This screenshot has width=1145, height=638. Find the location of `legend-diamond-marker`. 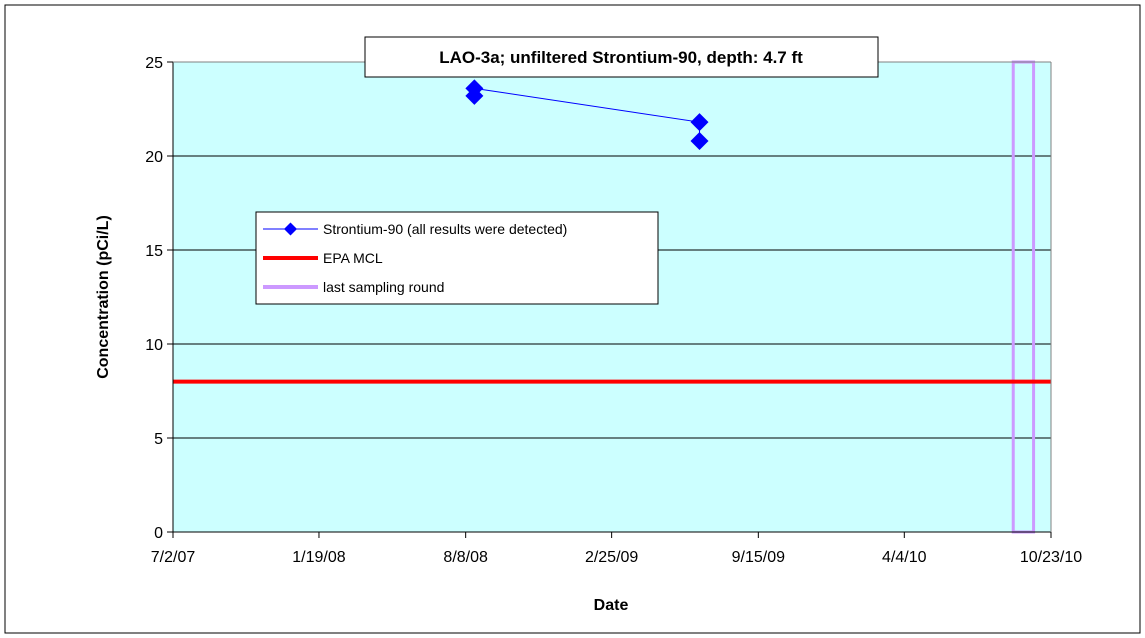

legend-diamond-marker is located at coordinates (290, 229).